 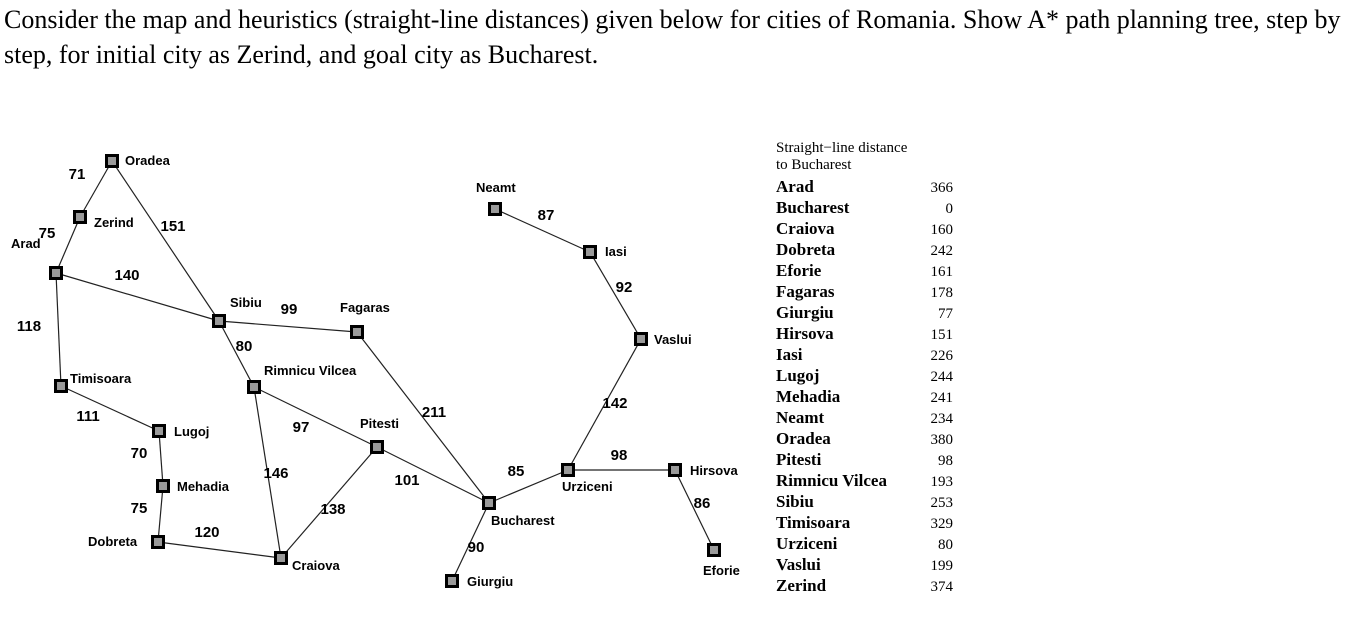 I want to click on heuristic-value: 0, so click(x=949, y=209).